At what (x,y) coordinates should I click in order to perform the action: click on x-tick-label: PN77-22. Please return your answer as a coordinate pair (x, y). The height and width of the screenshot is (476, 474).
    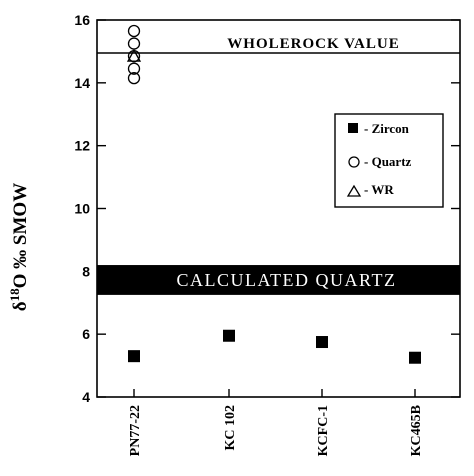
    Looking at the image, I should click on (135, 430).